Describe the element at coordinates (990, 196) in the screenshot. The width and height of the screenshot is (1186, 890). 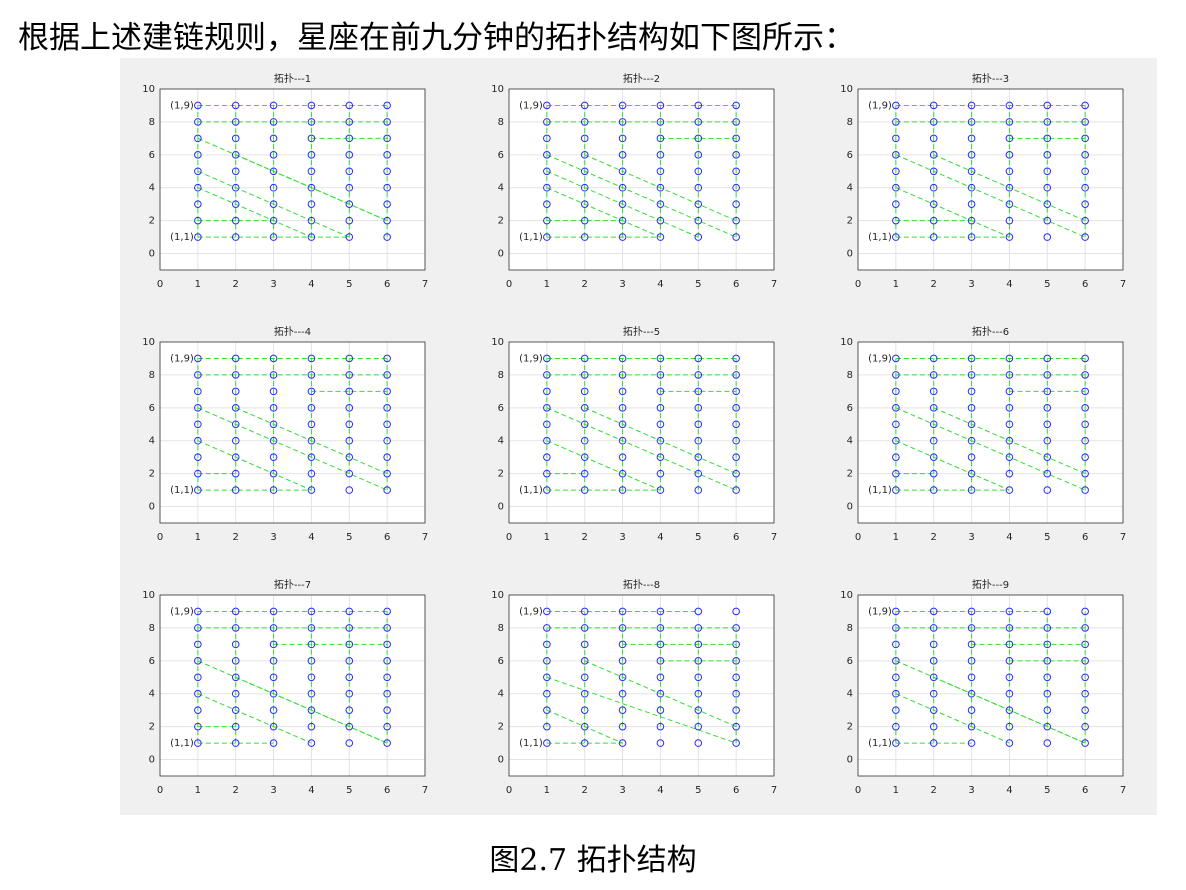
I see `link` at that location.